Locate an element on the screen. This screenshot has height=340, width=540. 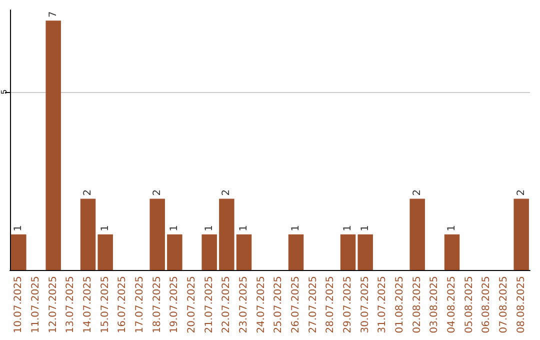
x-tick-label: 15.07.2025 is located at coordinates (105, 305).